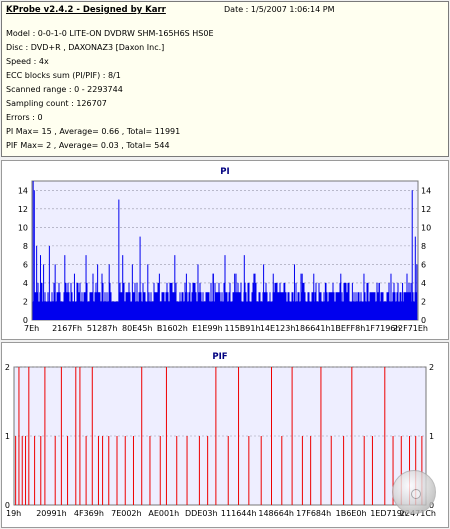 The image size is (450, 529). I want to click on info-sampling: Sampling count : 126707, so click(56, 103).